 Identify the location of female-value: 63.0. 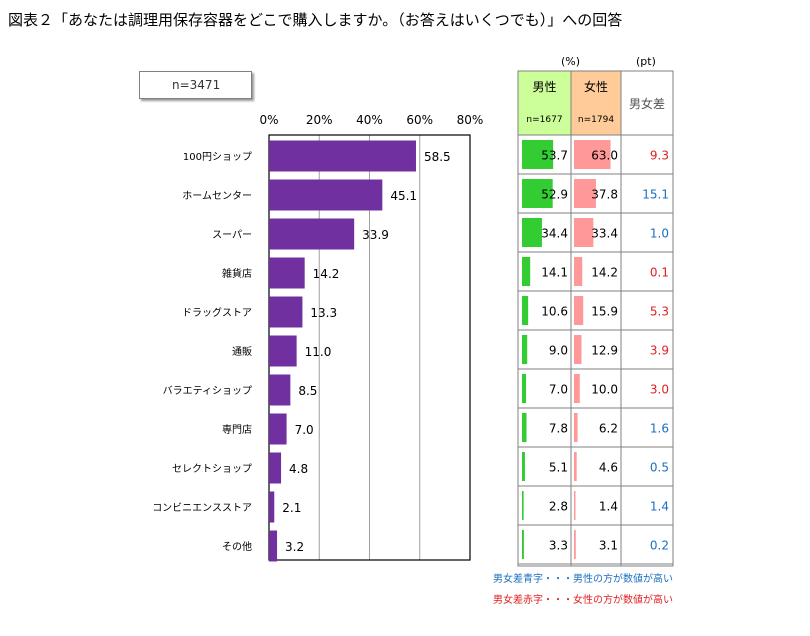
(604, 156).